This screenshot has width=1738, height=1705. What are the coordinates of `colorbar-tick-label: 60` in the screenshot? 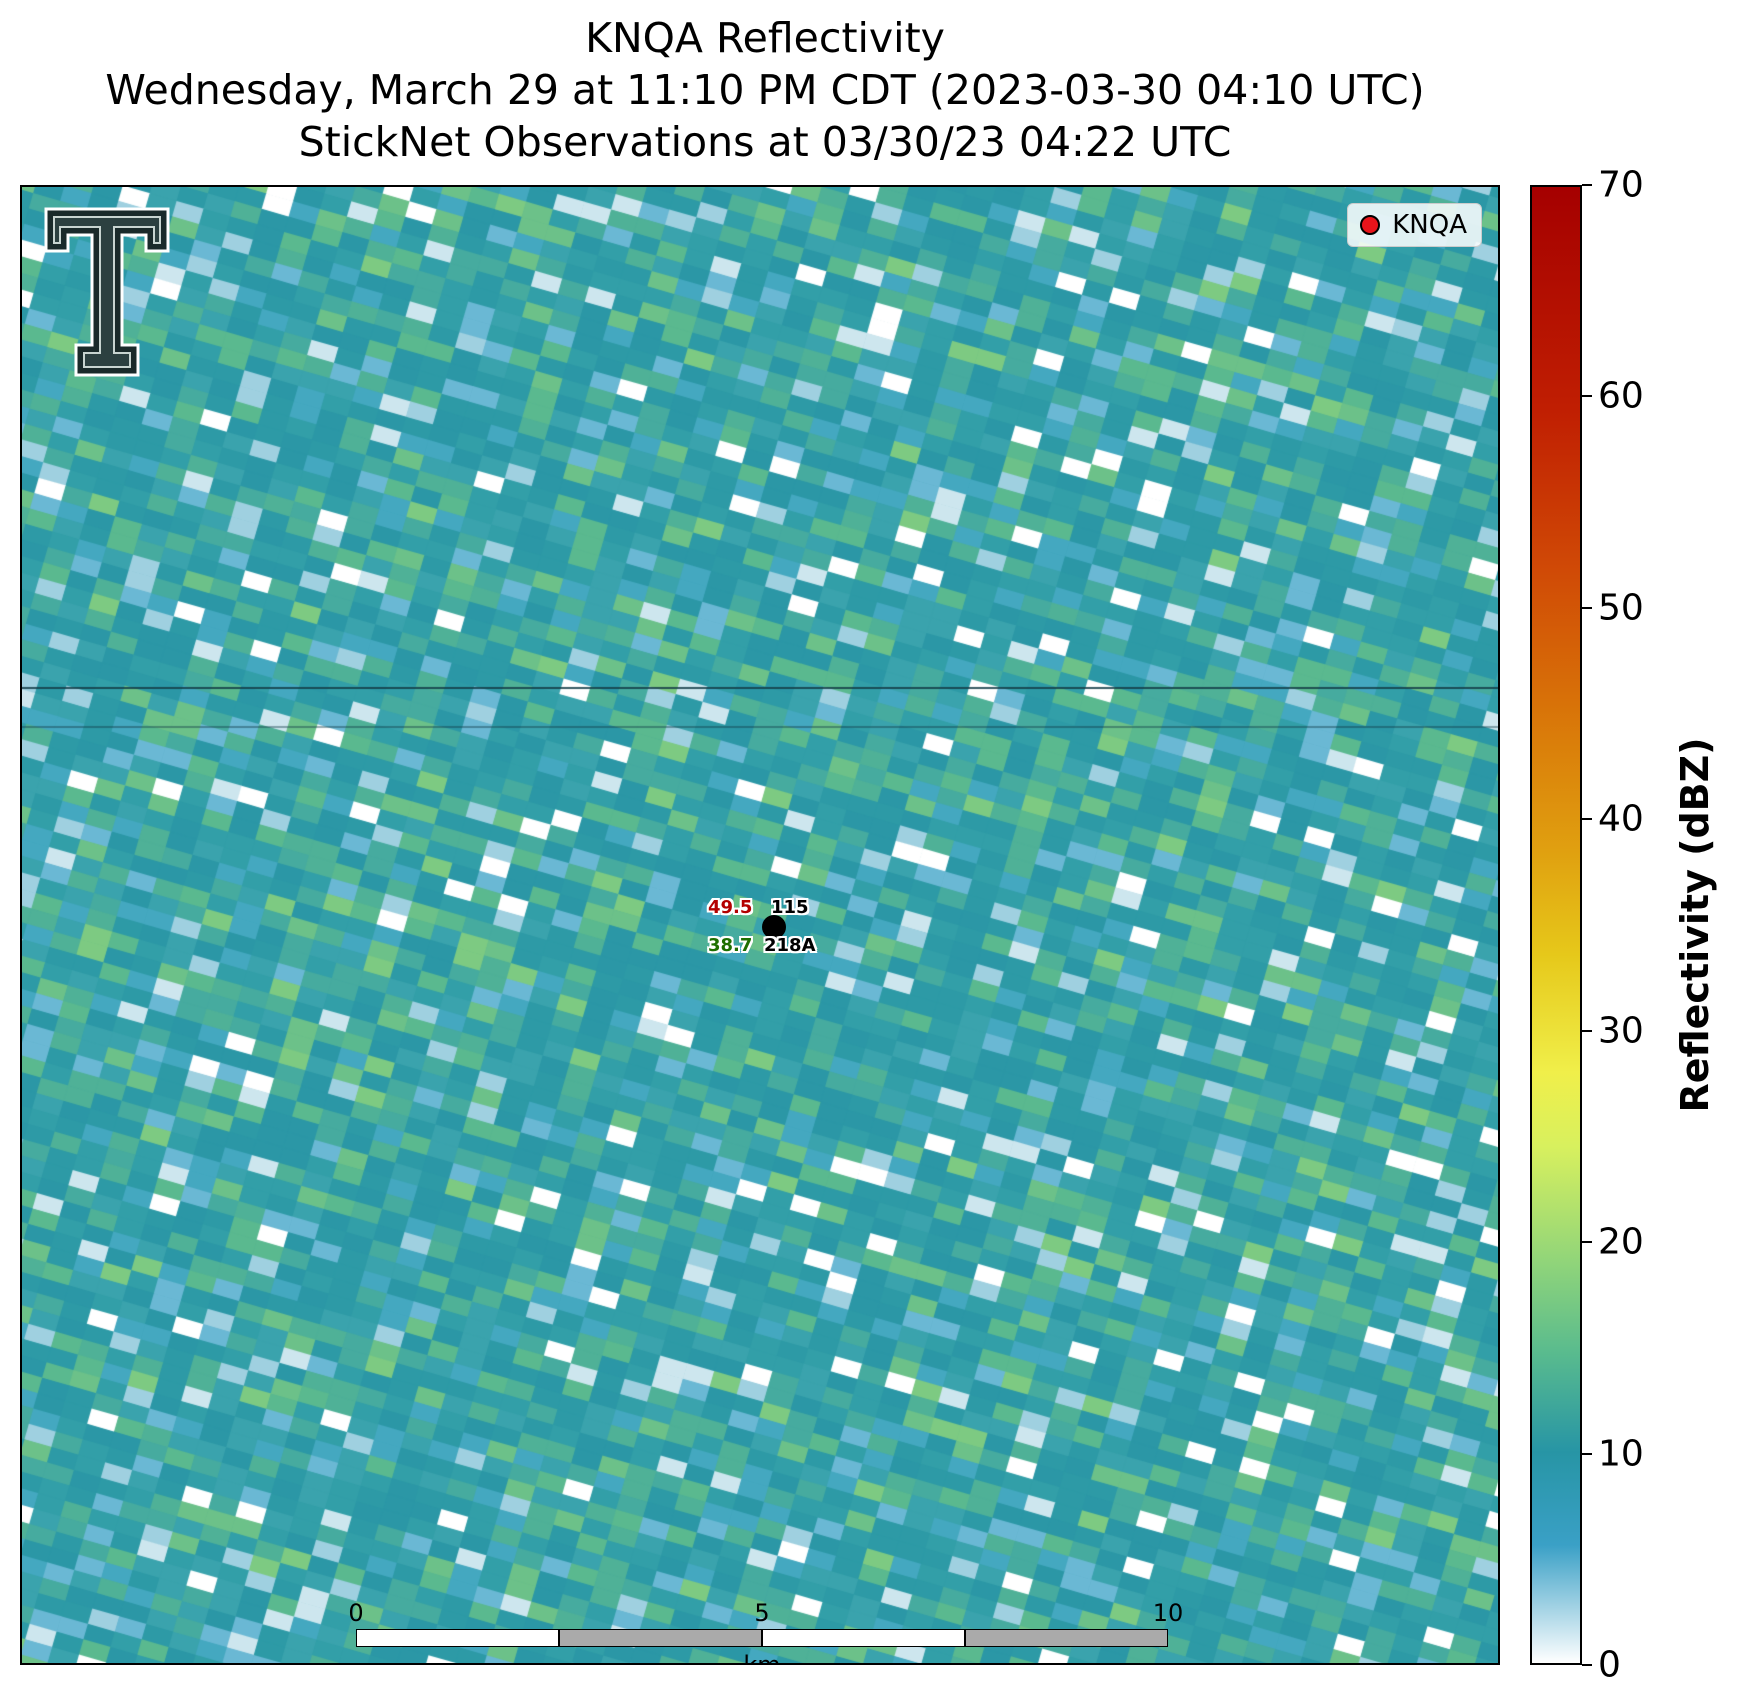 It's located at (1621, 396).